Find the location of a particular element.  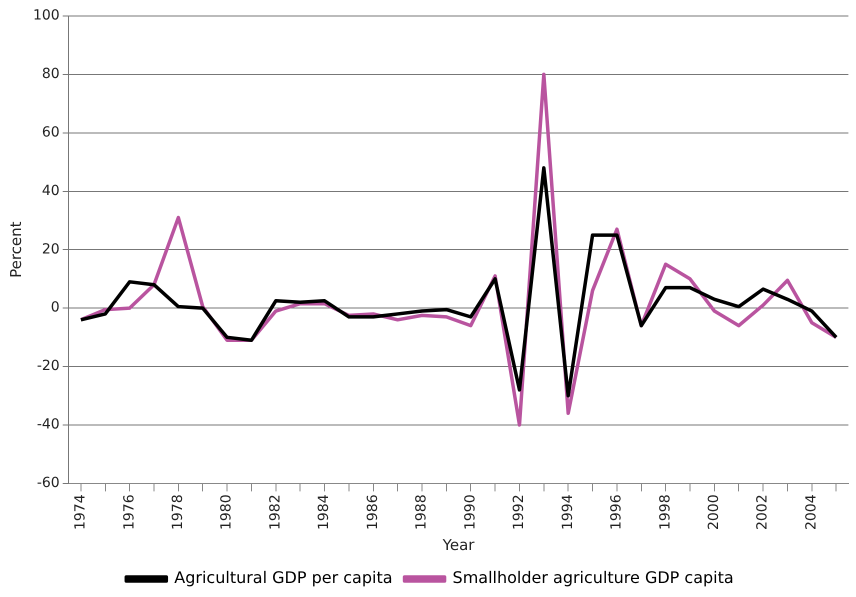

x-tick-label: 1992 is located at coordinates (519, 512).